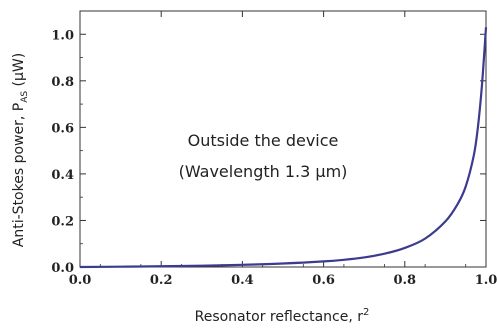  What do you see at coordinates (62, 175) in the screenshot?
I see `y-tick-label: 0.4` at bounding box center [62, 175].